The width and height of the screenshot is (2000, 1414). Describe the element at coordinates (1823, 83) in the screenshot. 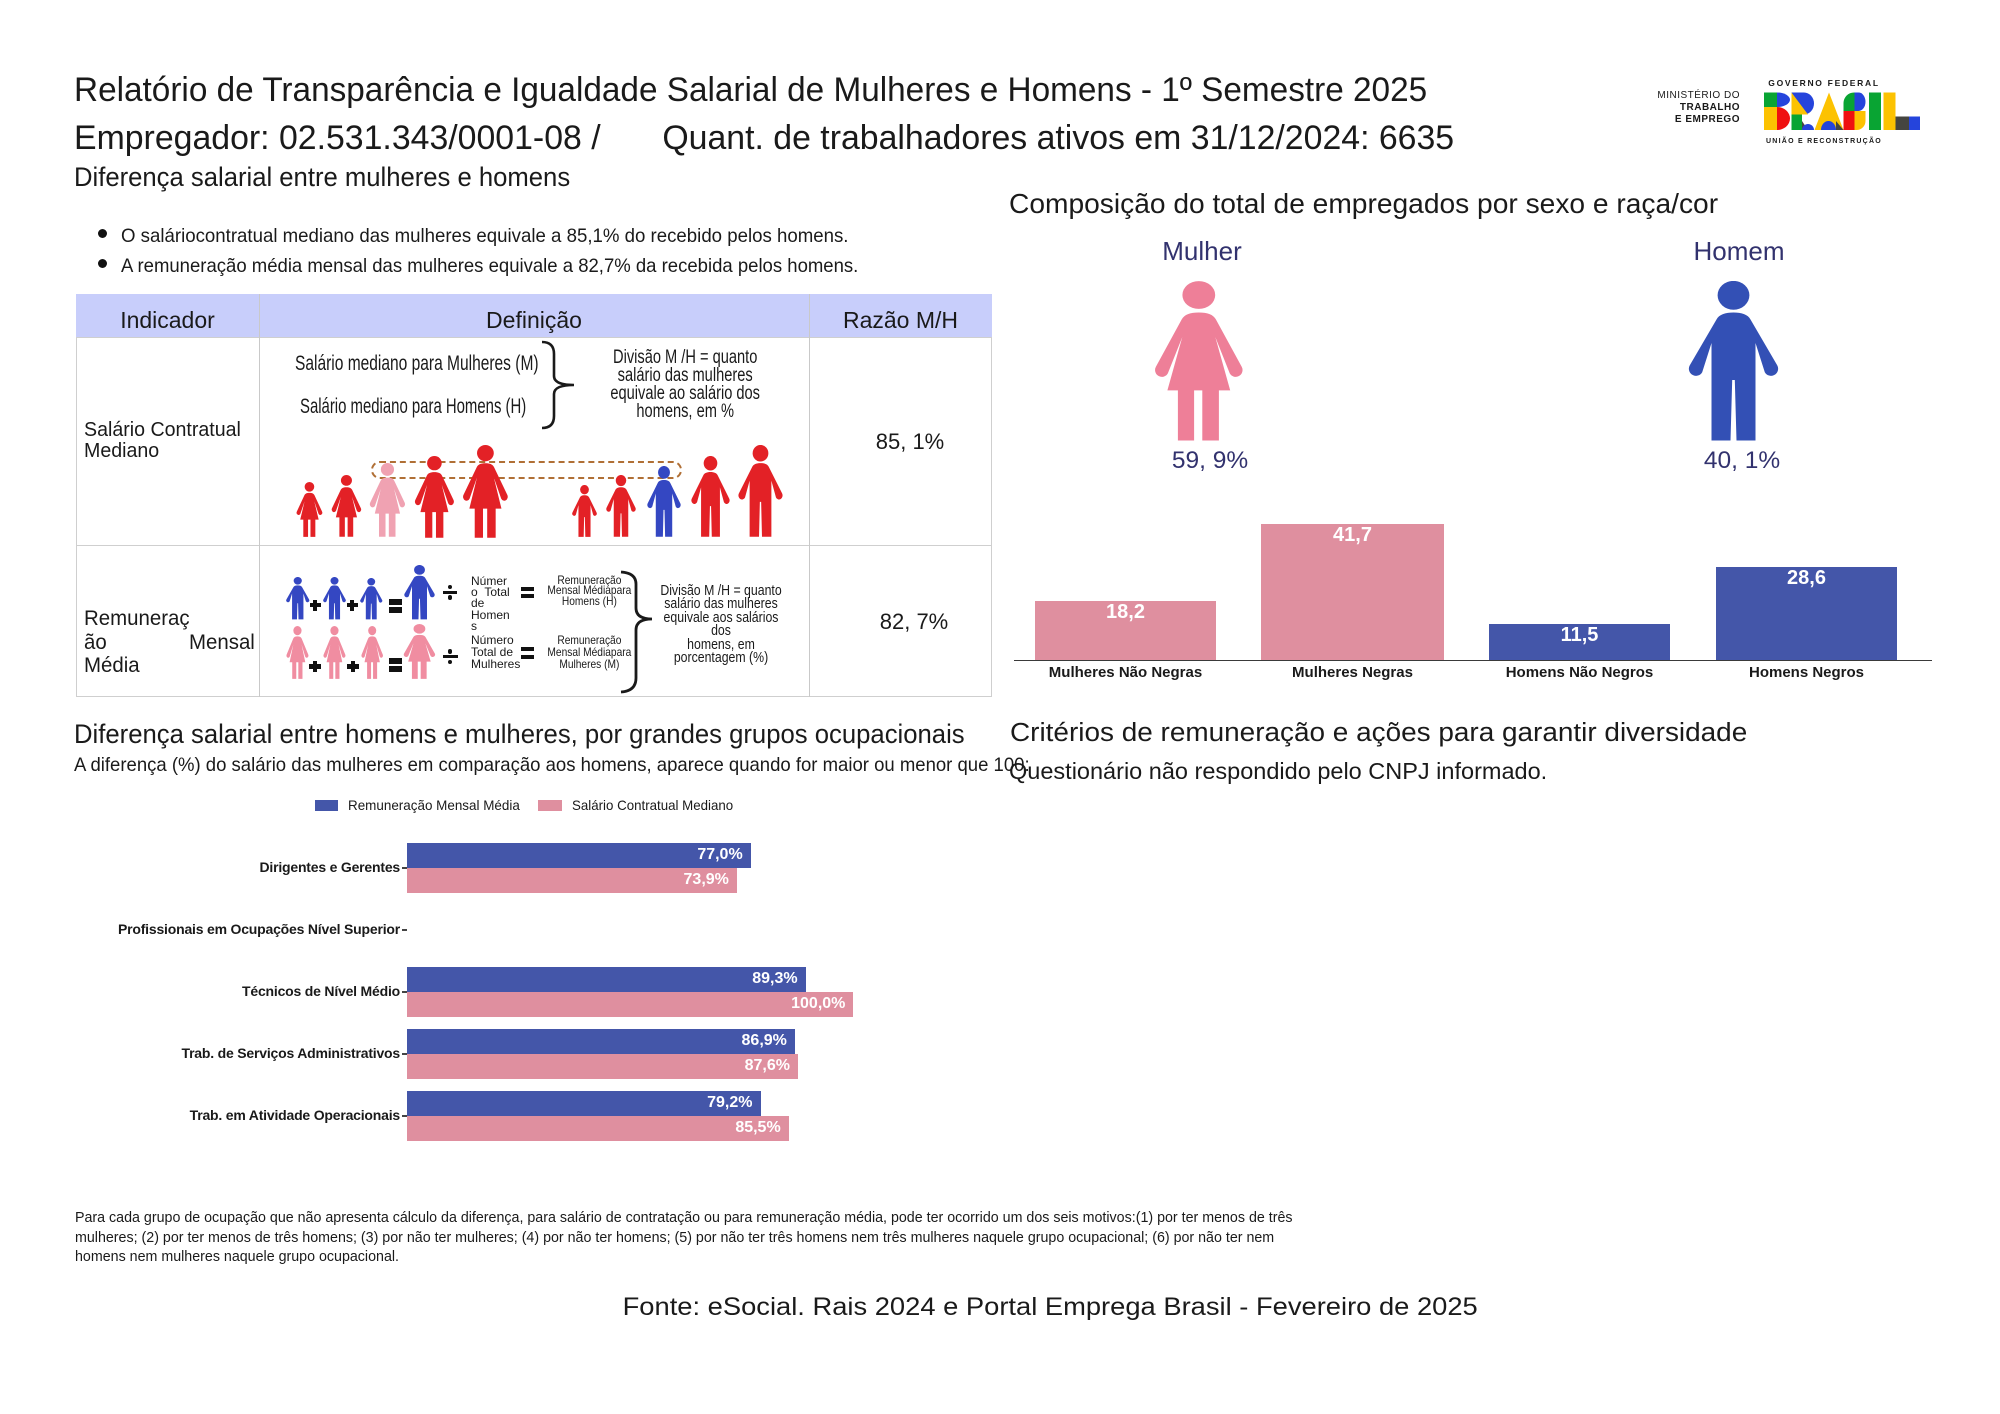

I see `svg-text: GOVERNO FEDERAL` at that location.